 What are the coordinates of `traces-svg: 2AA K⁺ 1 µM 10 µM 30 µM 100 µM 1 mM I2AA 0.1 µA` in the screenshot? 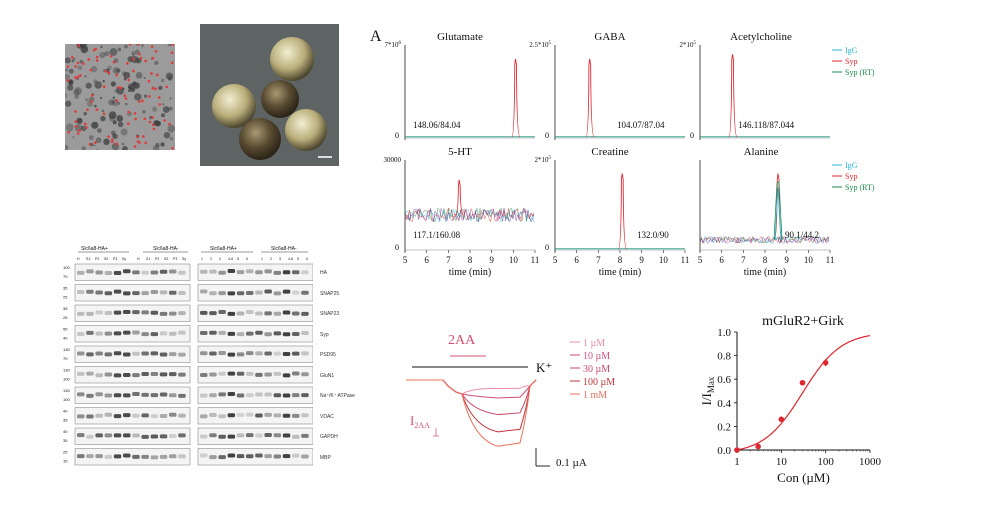 It's located at (510, 401).